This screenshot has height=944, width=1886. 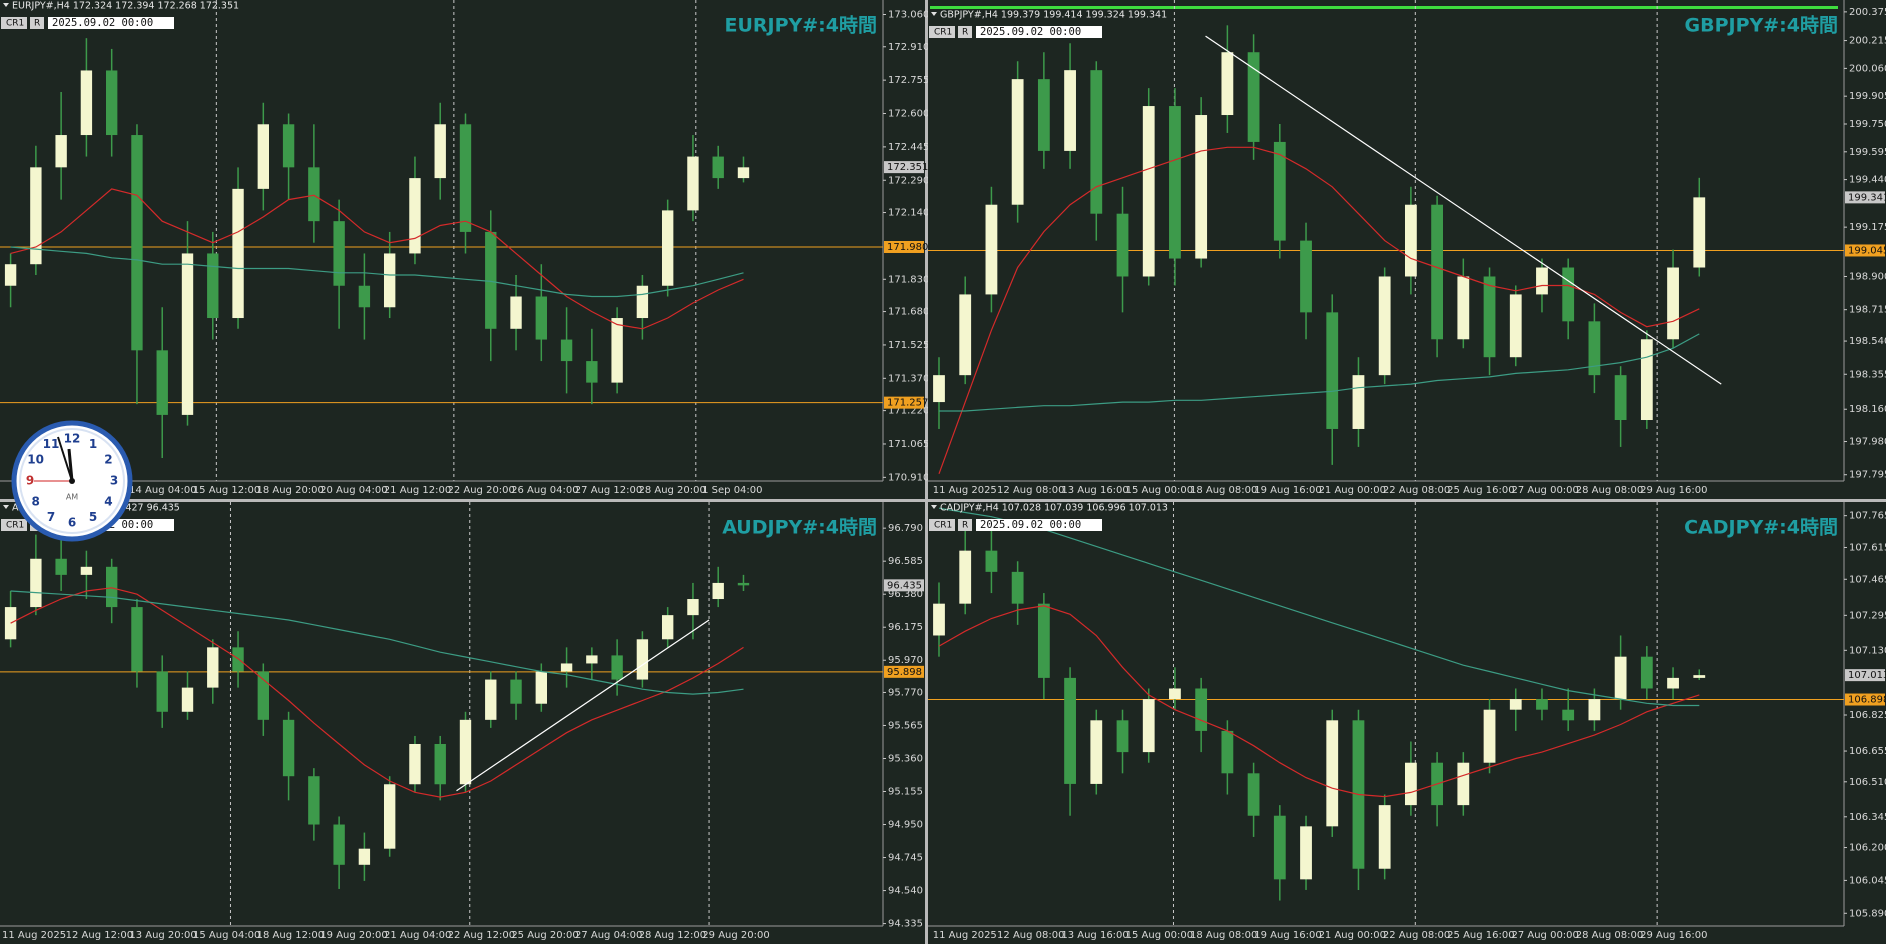 I want to click on active-bar, so click(x=1384, y=7).